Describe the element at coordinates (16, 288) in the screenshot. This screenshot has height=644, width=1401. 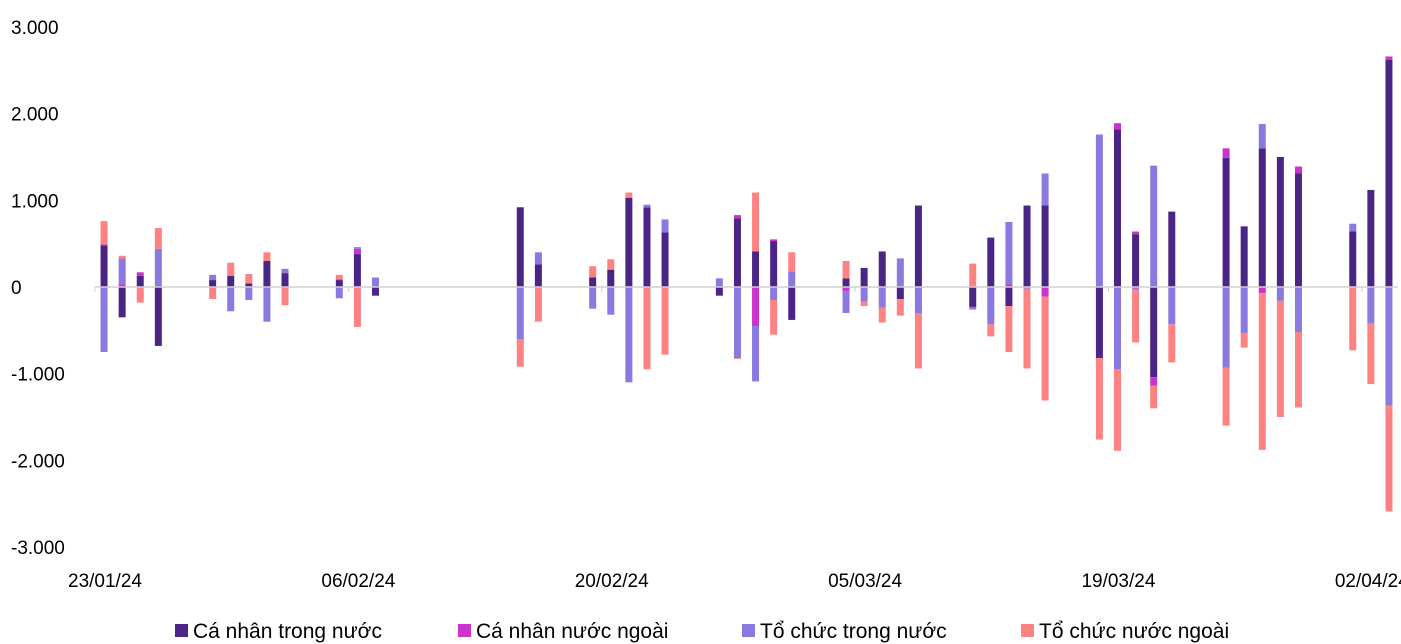
I see `y-tick-label: 0` at that location.